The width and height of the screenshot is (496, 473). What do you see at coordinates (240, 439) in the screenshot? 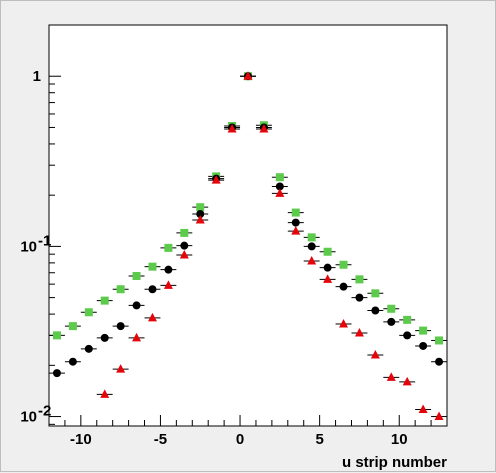
I see `x-tick-label: 0` at bounding box center [240, 439].